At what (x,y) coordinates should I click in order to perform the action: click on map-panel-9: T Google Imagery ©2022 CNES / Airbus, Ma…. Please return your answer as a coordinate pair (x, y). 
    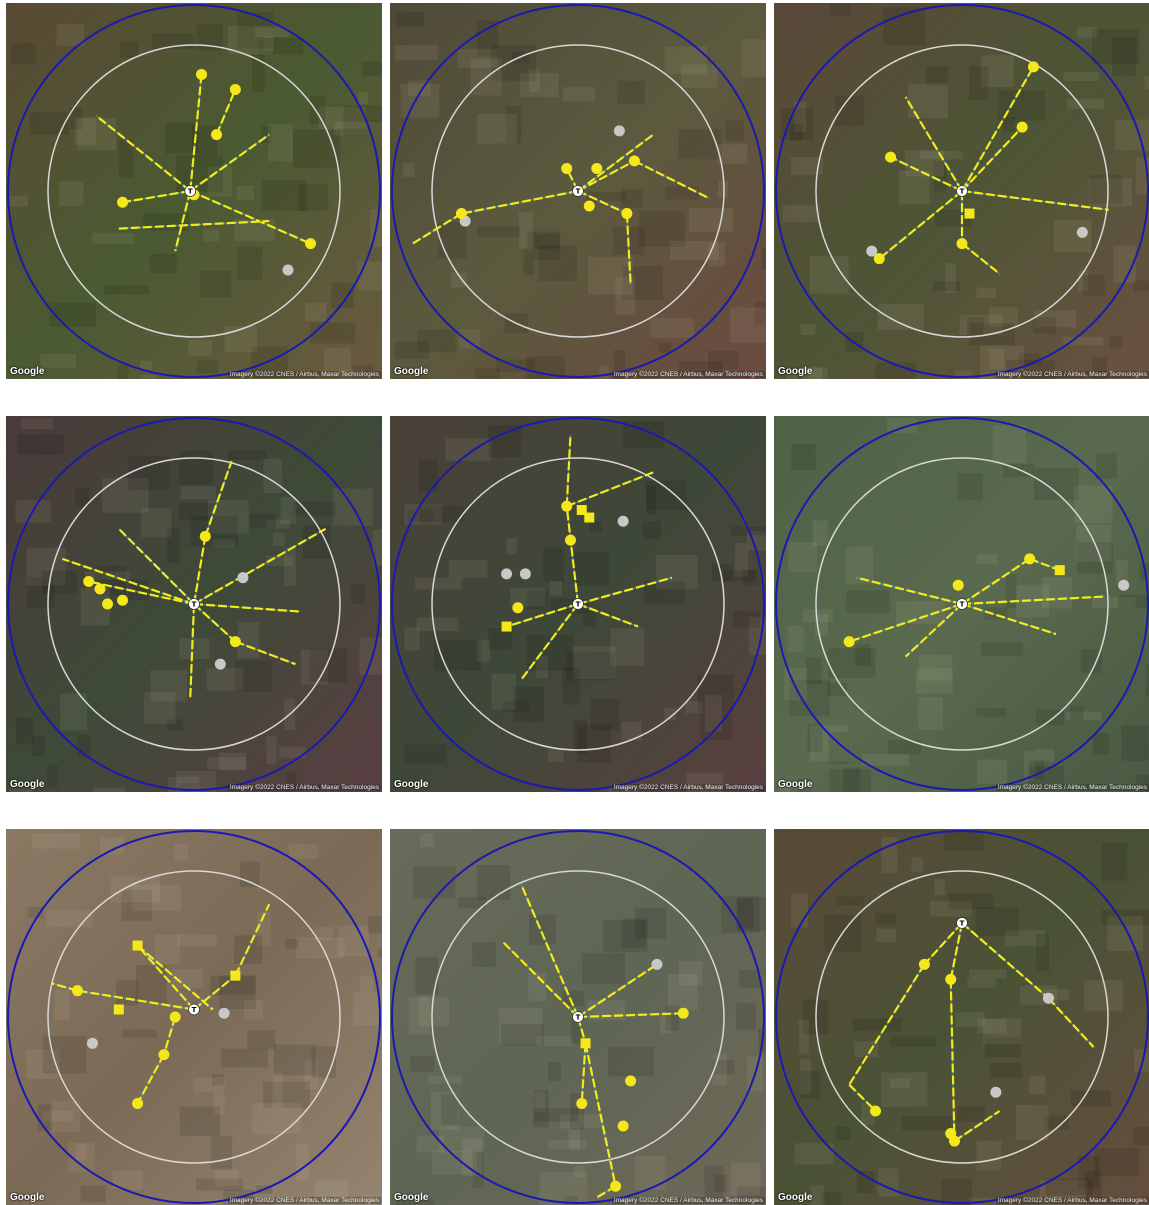
    Looking at the image, I should click on (961, 1017).